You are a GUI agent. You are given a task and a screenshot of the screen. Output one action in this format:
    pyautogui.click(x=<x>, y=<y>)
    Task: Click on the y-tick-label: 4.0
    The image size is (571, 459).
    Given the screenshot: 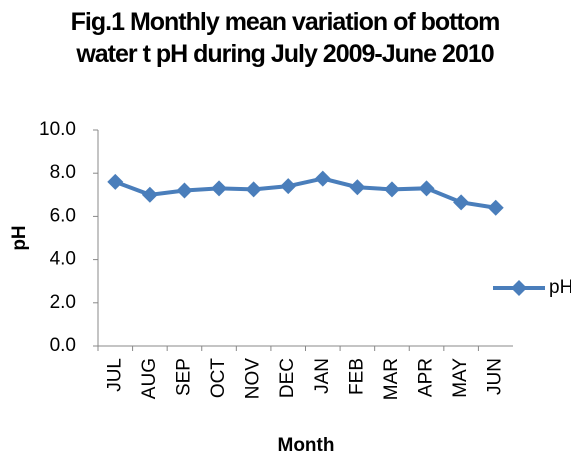 What is the action you would take?
    pyautogui.click(x=63, y=259)
    